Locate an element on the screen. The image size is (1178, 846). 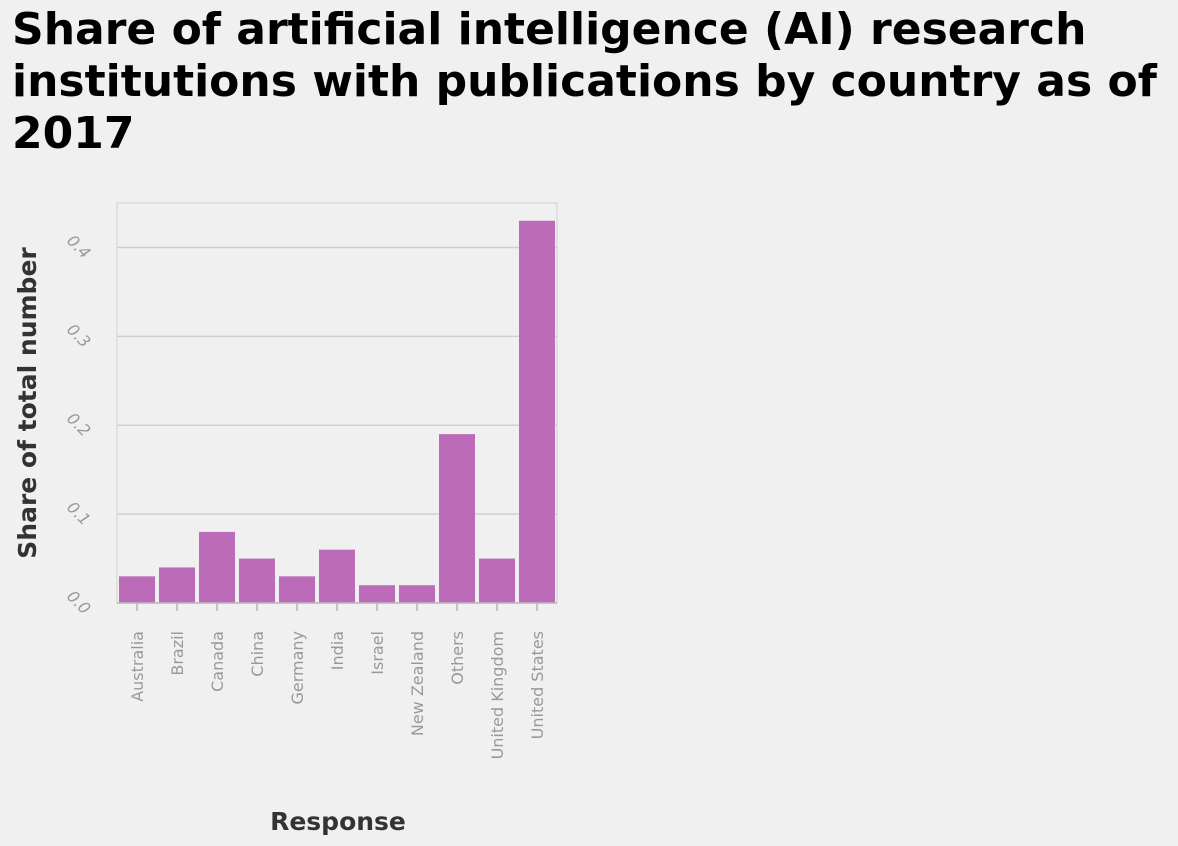
y-tick-label: 0.1 is located at coordinates (78, 513).